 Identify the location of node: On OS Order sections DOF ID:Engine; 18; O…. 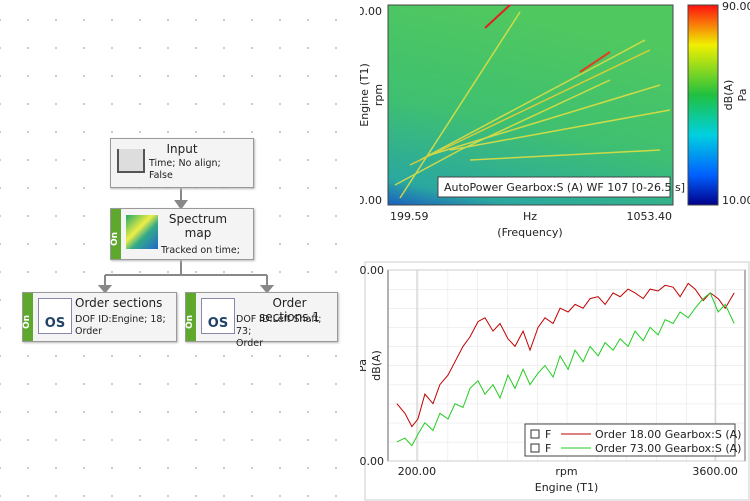
(99, 317).